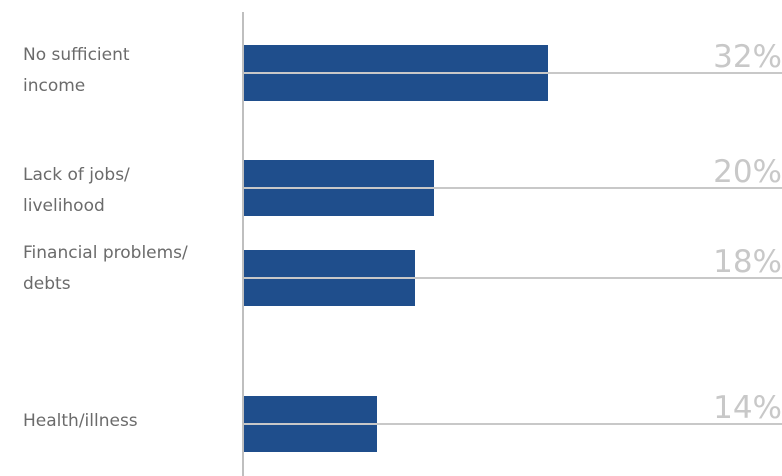  Describe the element at coordinates (80, 421) in the screenshot. I see `category-label-health-illness: Health/illness` at that location.